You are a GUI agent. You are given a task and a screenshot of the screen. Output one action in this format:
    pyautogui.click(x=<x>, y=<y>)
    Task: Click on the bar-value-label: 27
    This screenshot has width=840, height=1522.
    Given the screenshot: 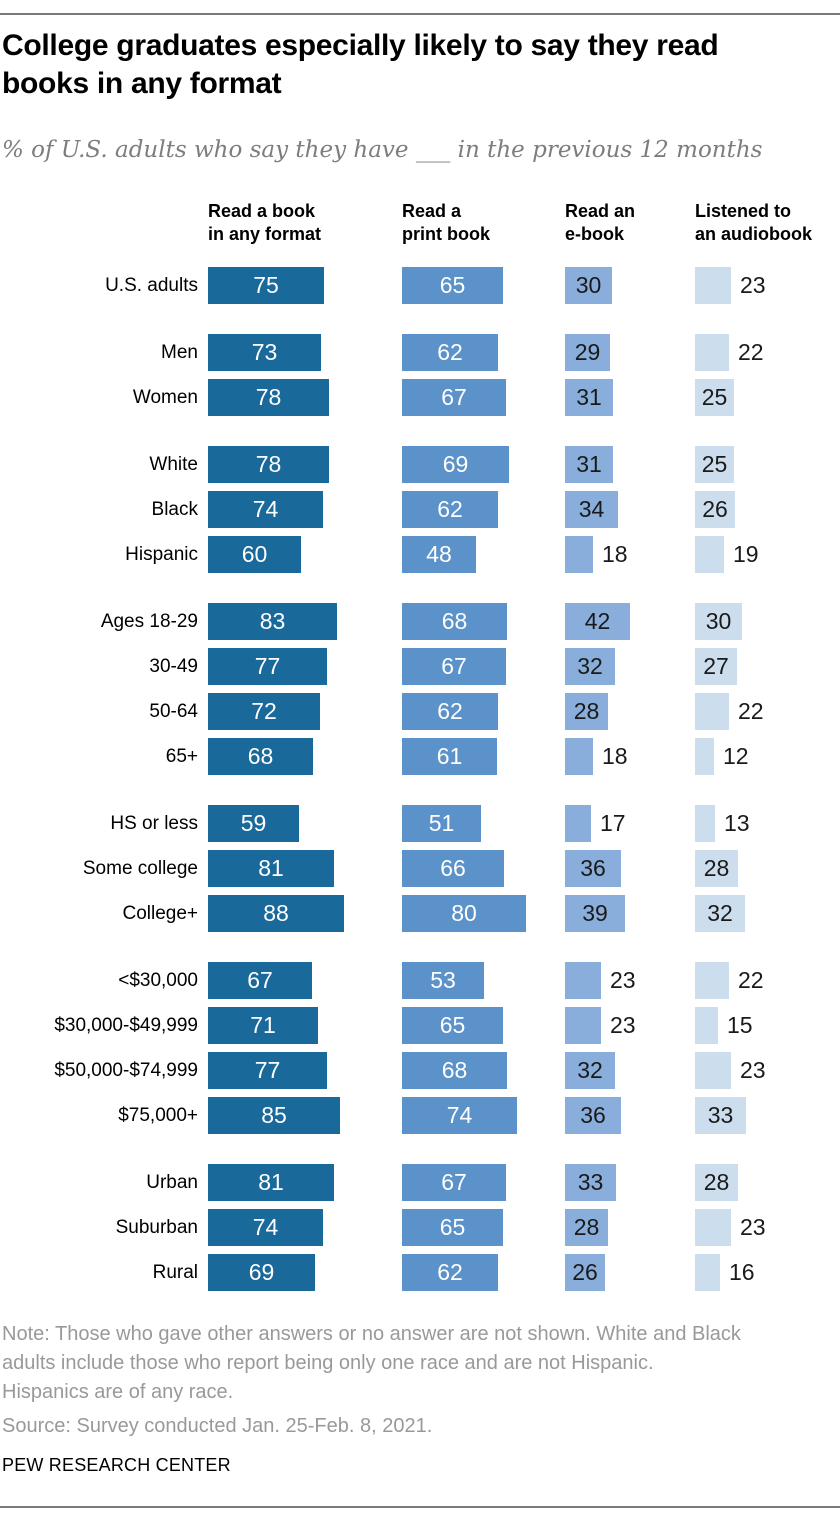 What is the action you would take?
    pyautogui.click(x=716, y=666)
    